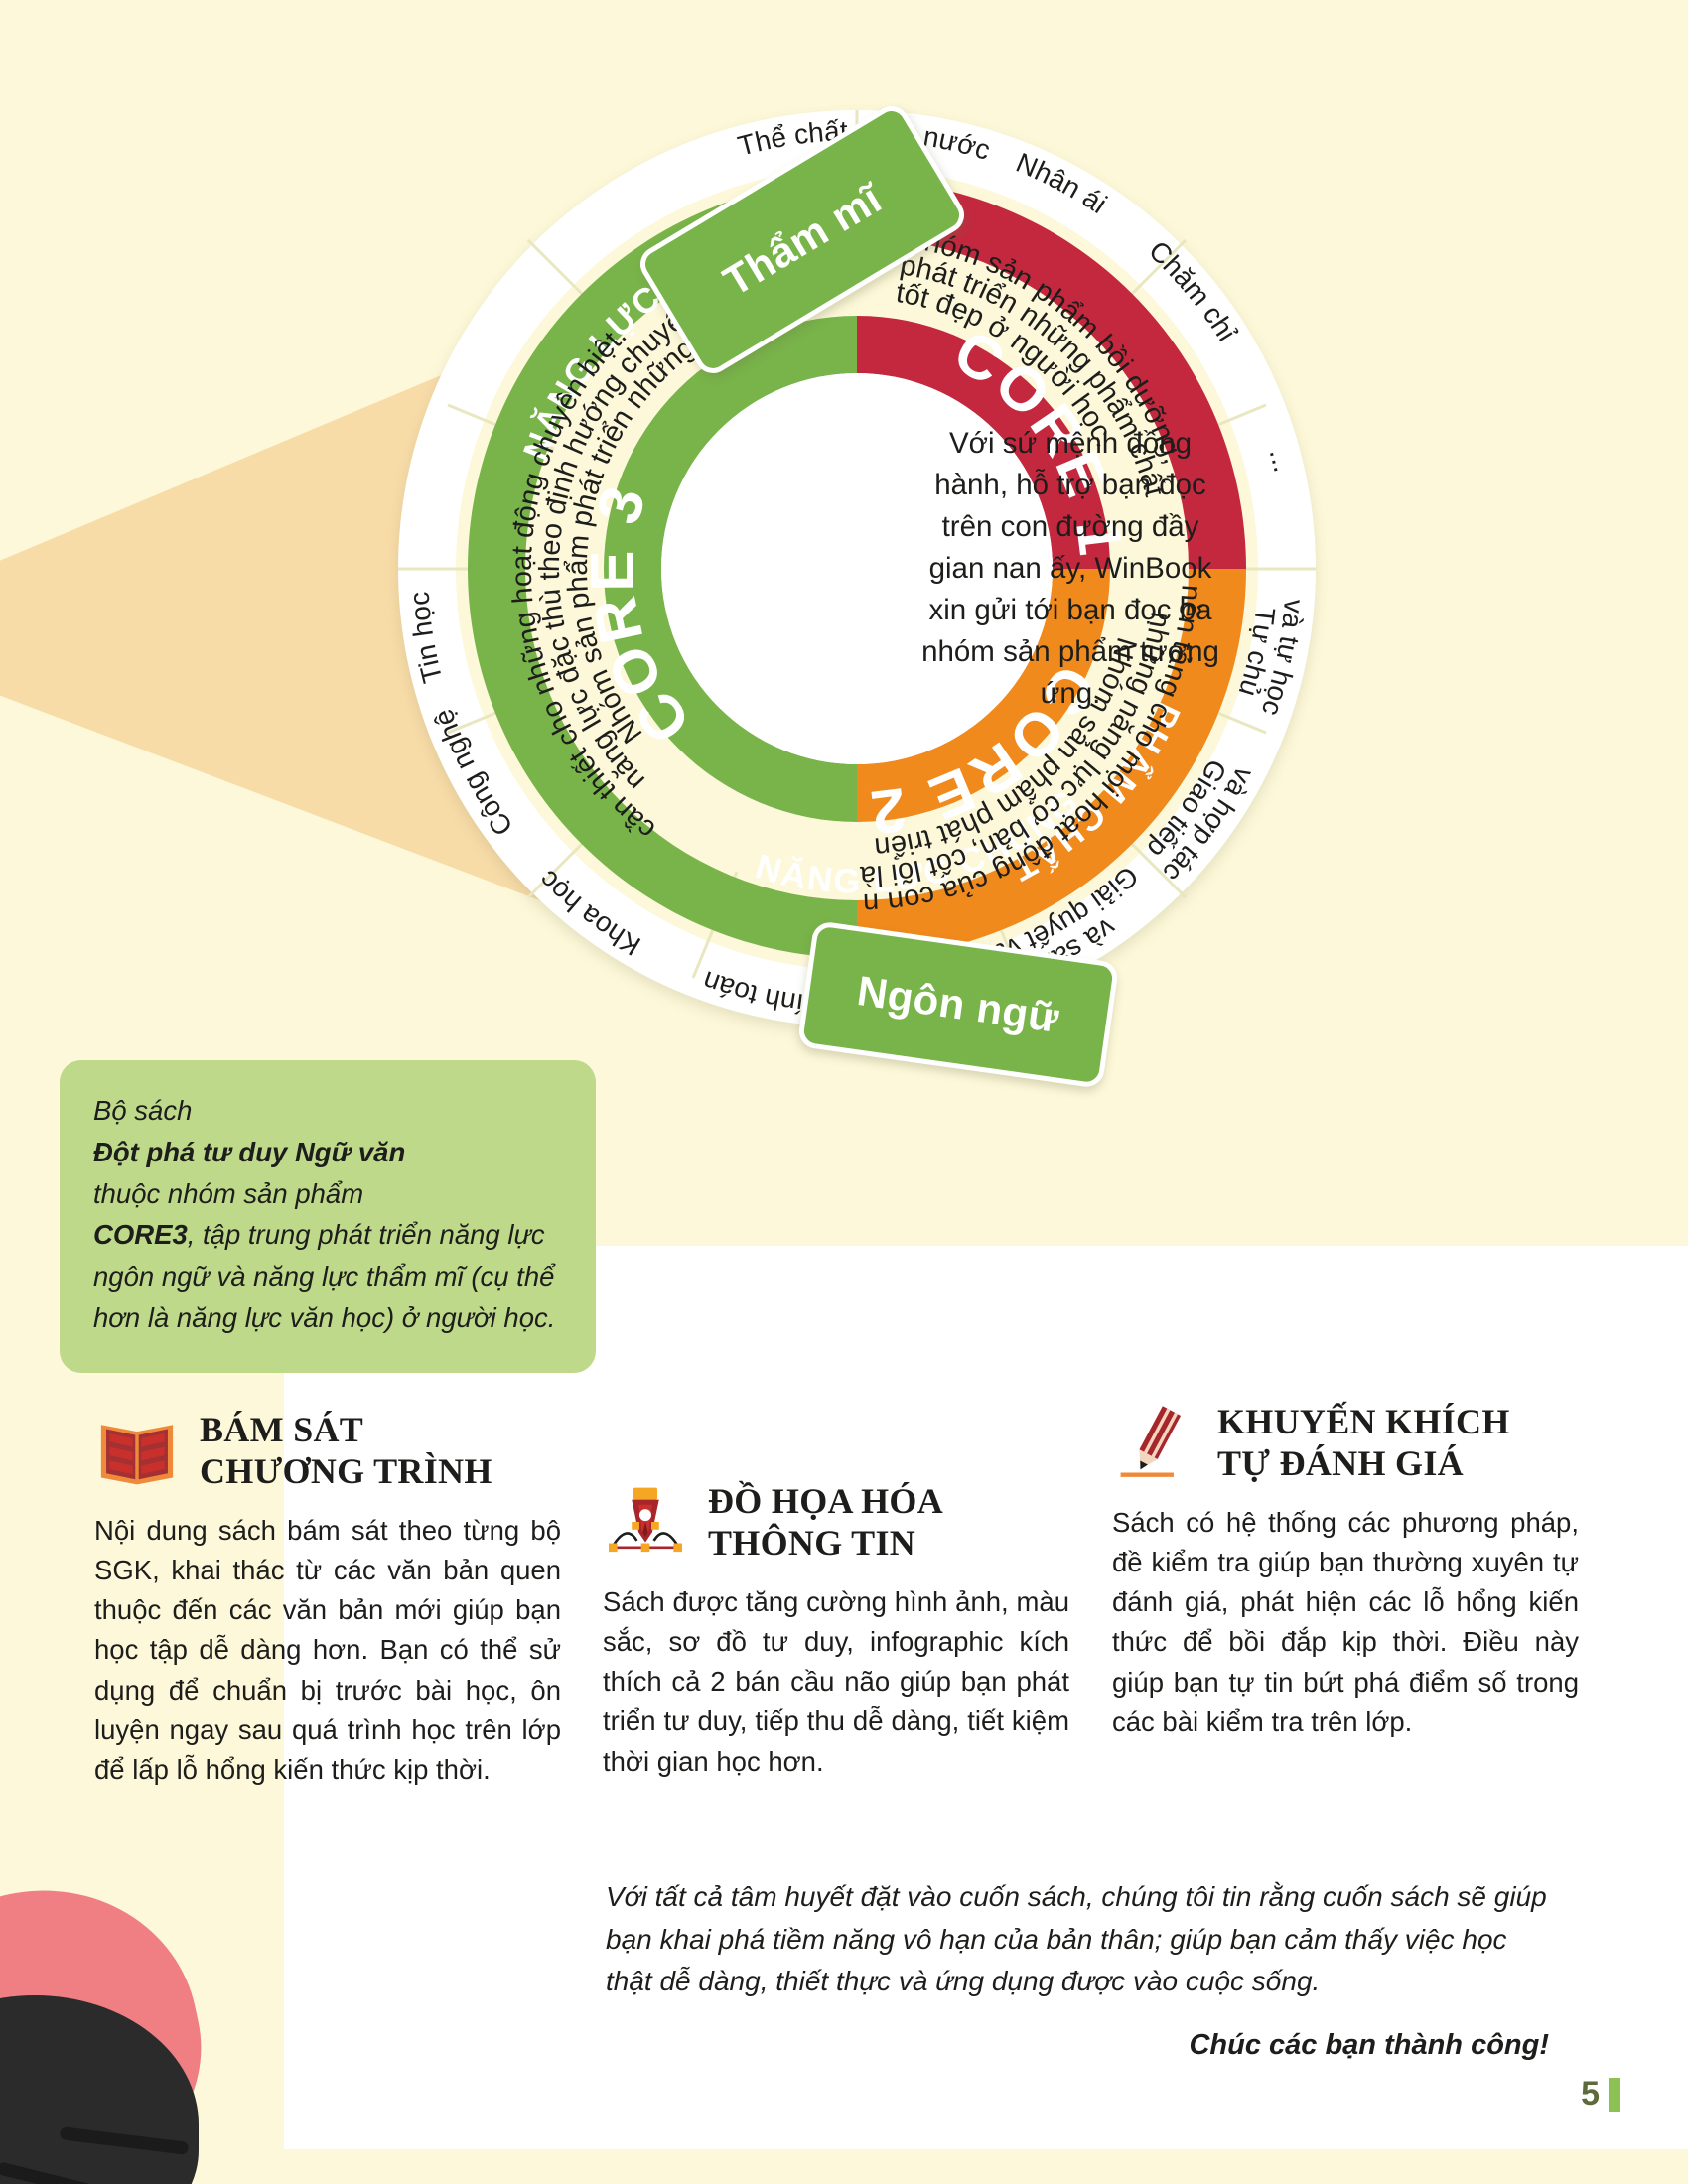 This screenshot has height=2184, width=1688. Describe the element at coordinates (1154, 1442) in the screenshot. I see `pencil-icon` at that location.